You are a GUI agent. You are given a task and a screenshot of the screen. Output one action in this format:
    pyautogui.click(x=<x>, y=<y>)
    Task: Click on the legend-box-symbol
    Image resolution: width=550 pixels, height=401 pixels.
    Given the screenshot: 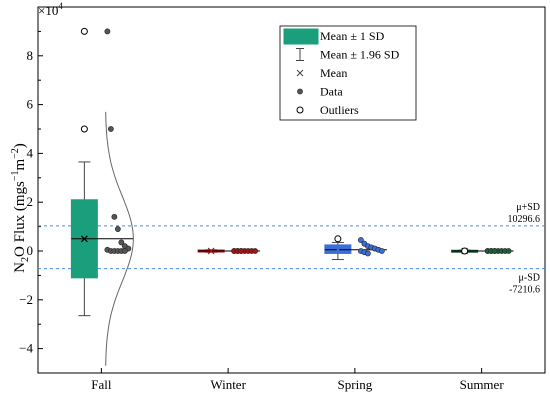 What is the action you would take?
    pyautogui.click(x=301, y=36)
    